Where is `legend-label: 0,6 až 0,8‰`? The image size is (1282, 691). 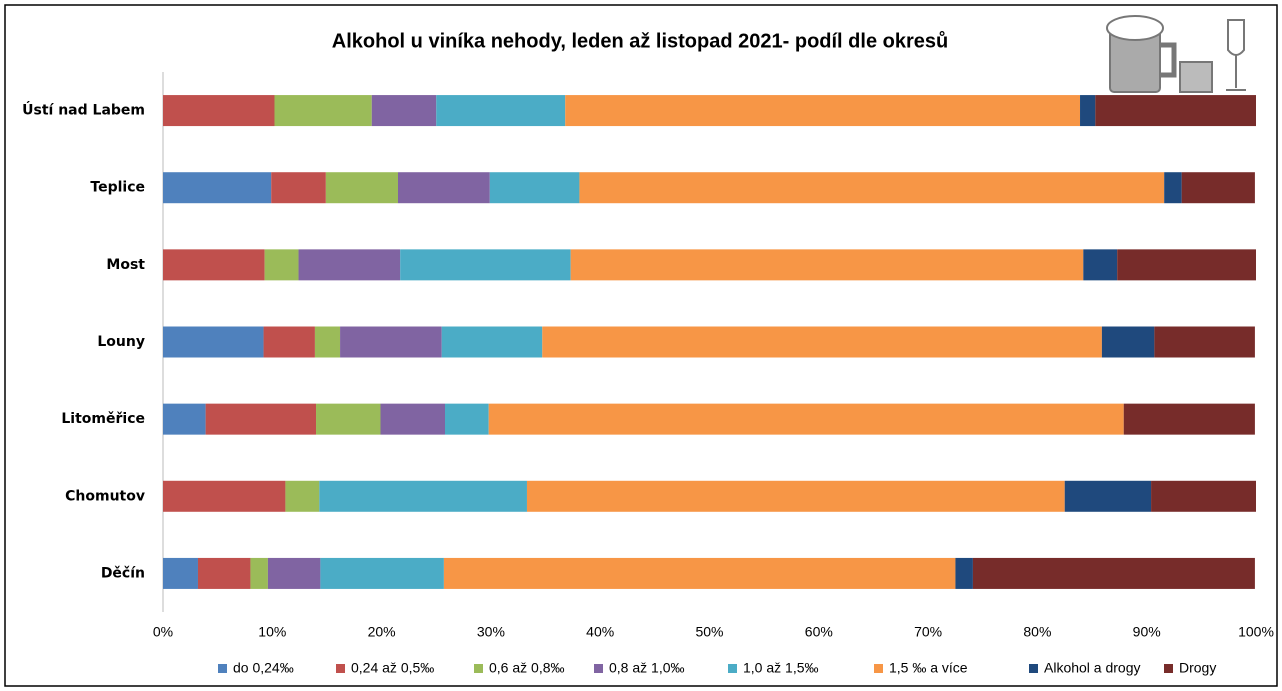 legend-label: 0,6 až 0,8‰ is located at coordinates (527, 668).